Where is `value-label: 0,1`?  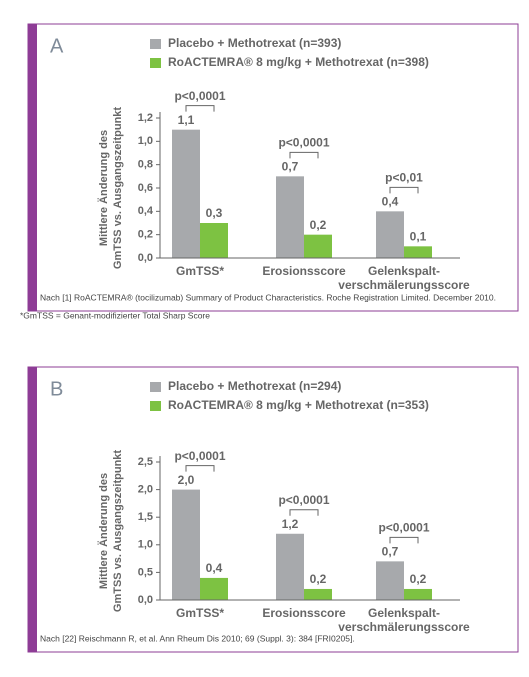 value-label: 0,1 is located at coordinates (418, 237).